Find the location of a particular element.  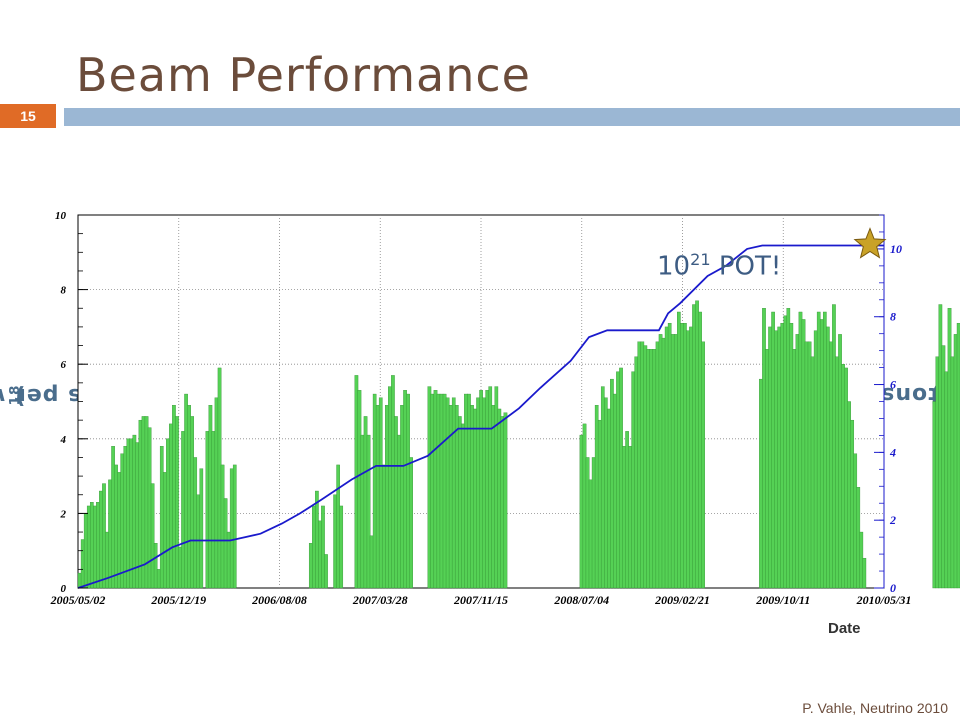

x-tick-label: 2007/11/15 is located at coordinates (480, 600).